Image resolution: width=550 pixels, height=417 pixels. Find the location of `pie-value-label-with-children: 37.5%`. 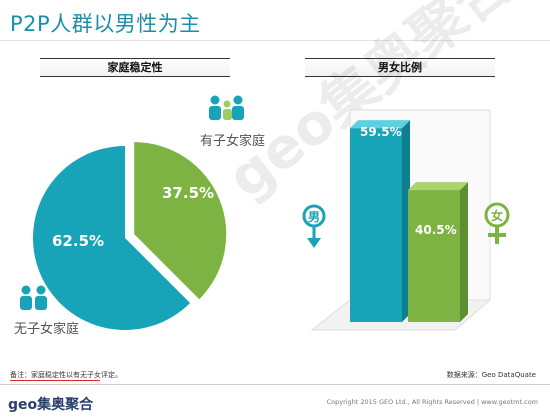

pie-value-label-with-children: 37.5% is located at coordinates (188, 193).